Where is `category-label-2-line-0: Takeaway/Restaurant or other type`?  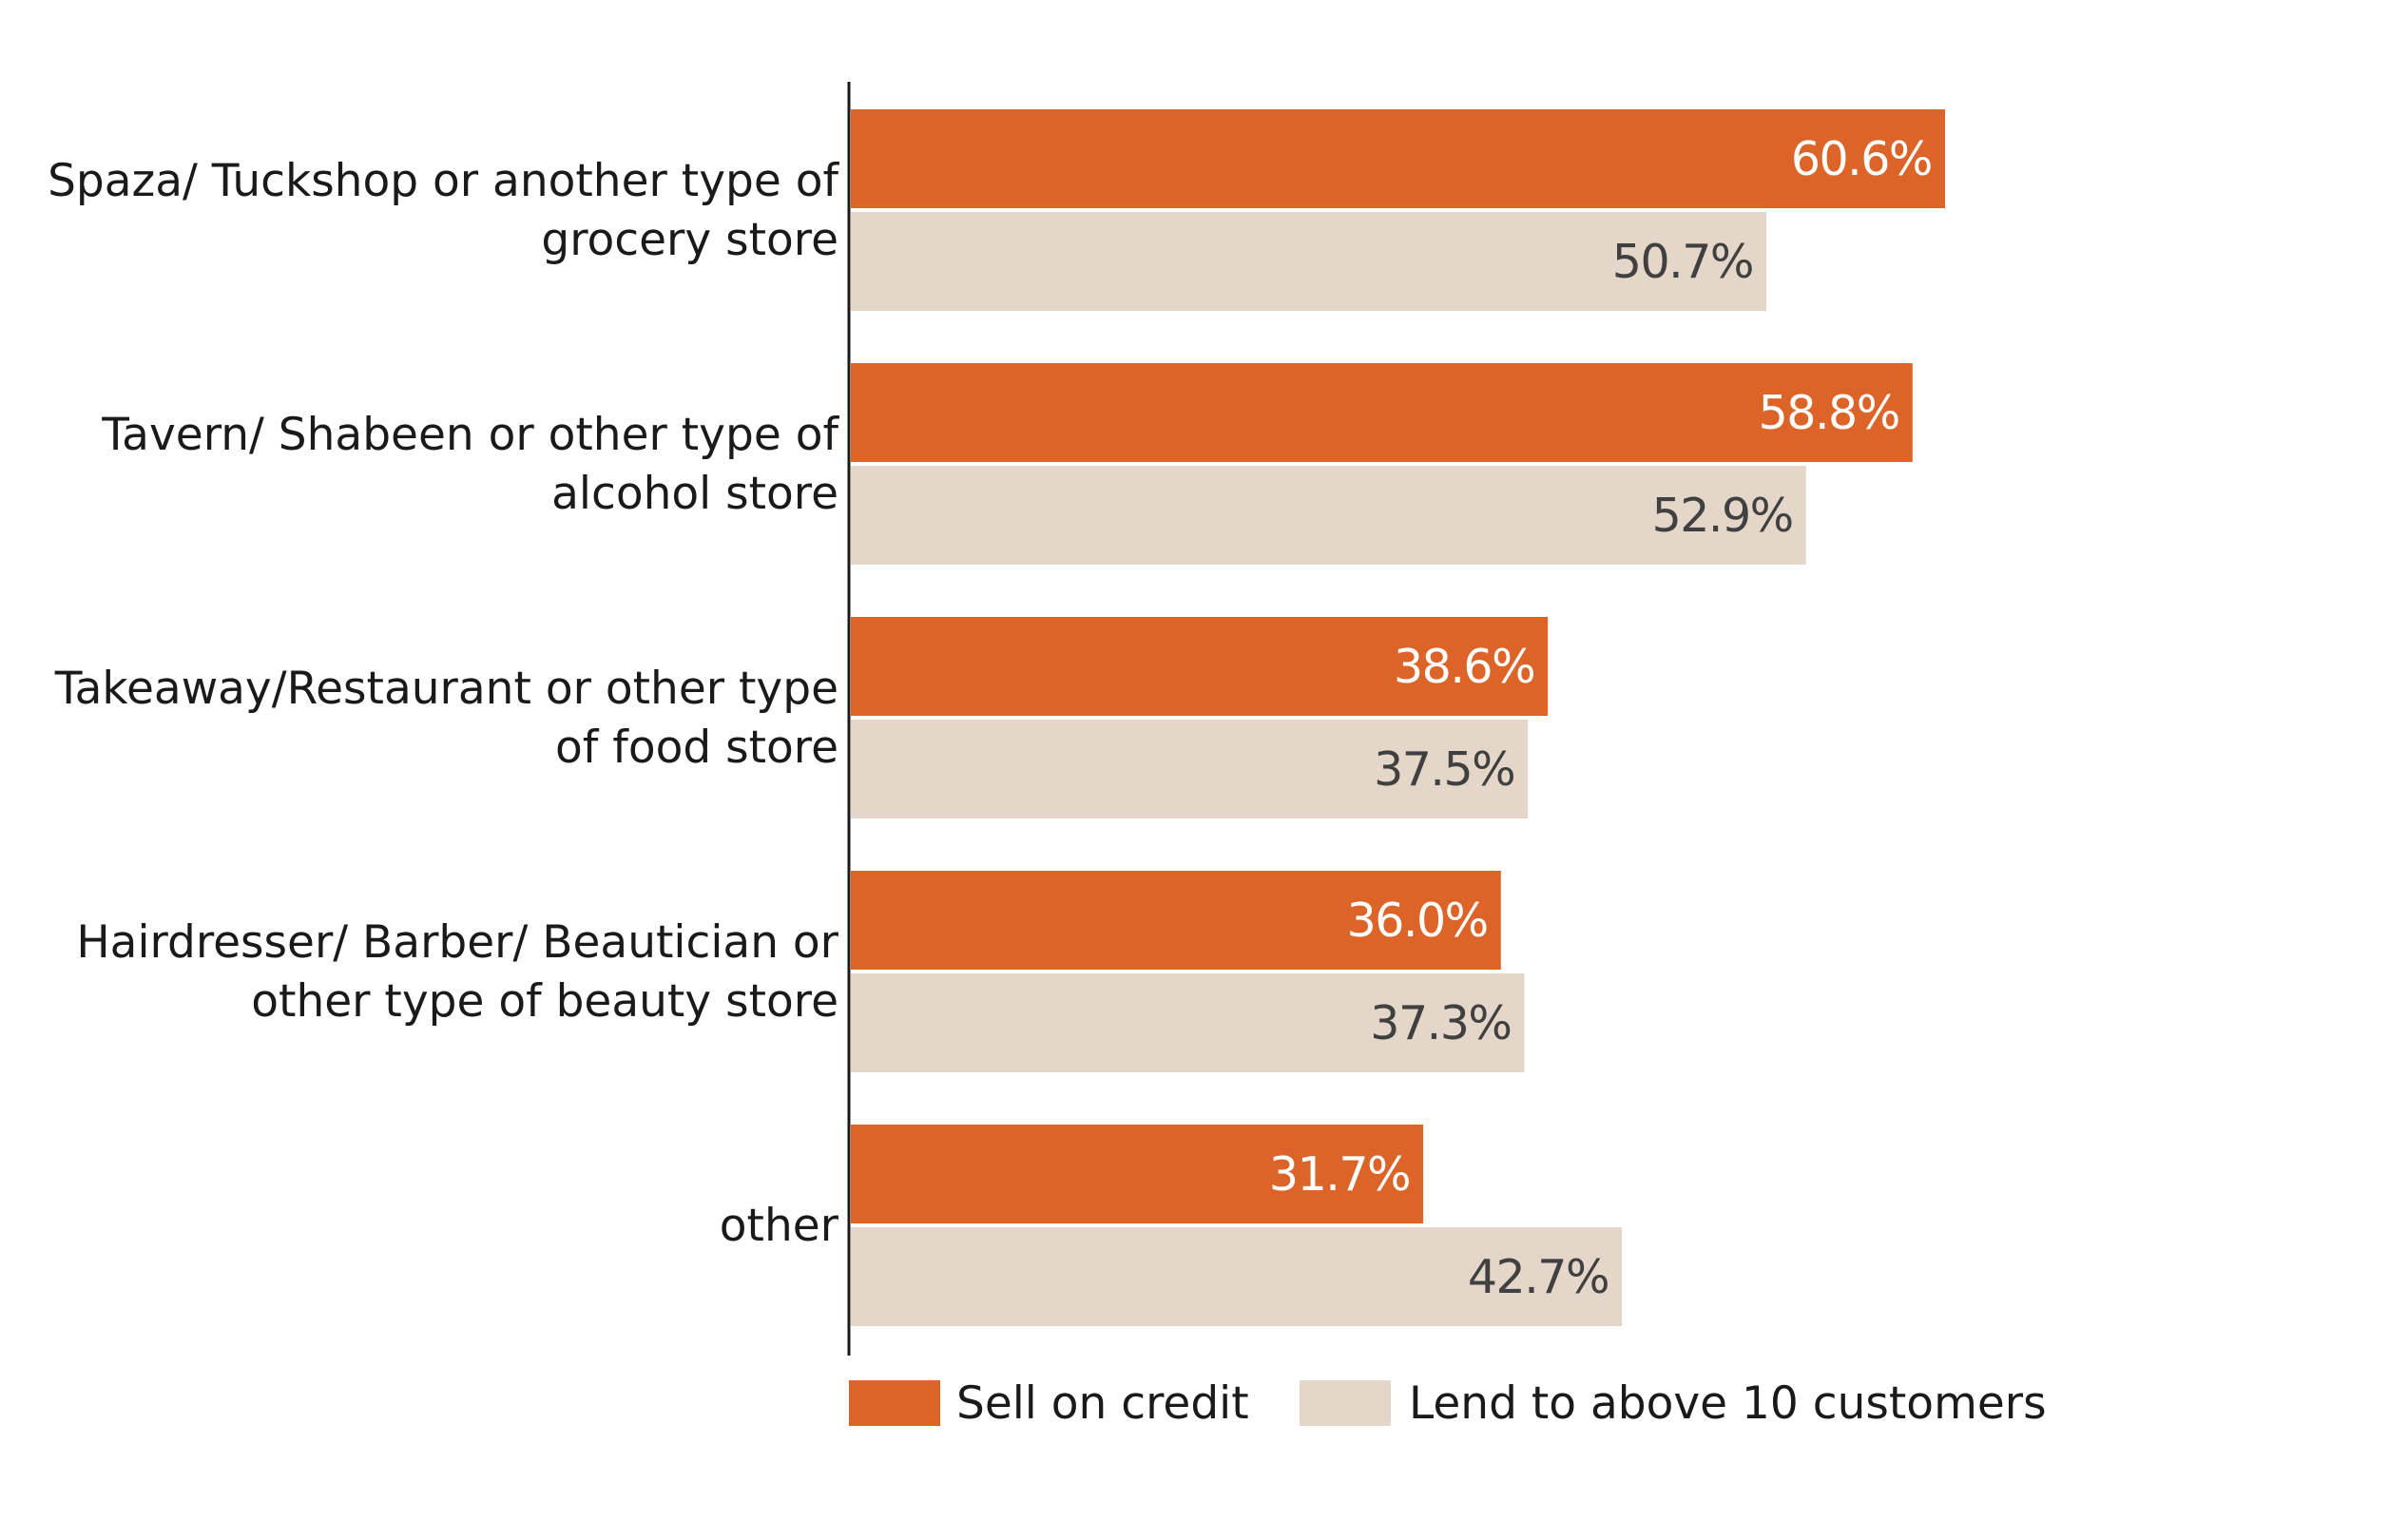 category-label-2-line-0: Takeaway/Restaurant or other type is located at coordinates (446, 689).